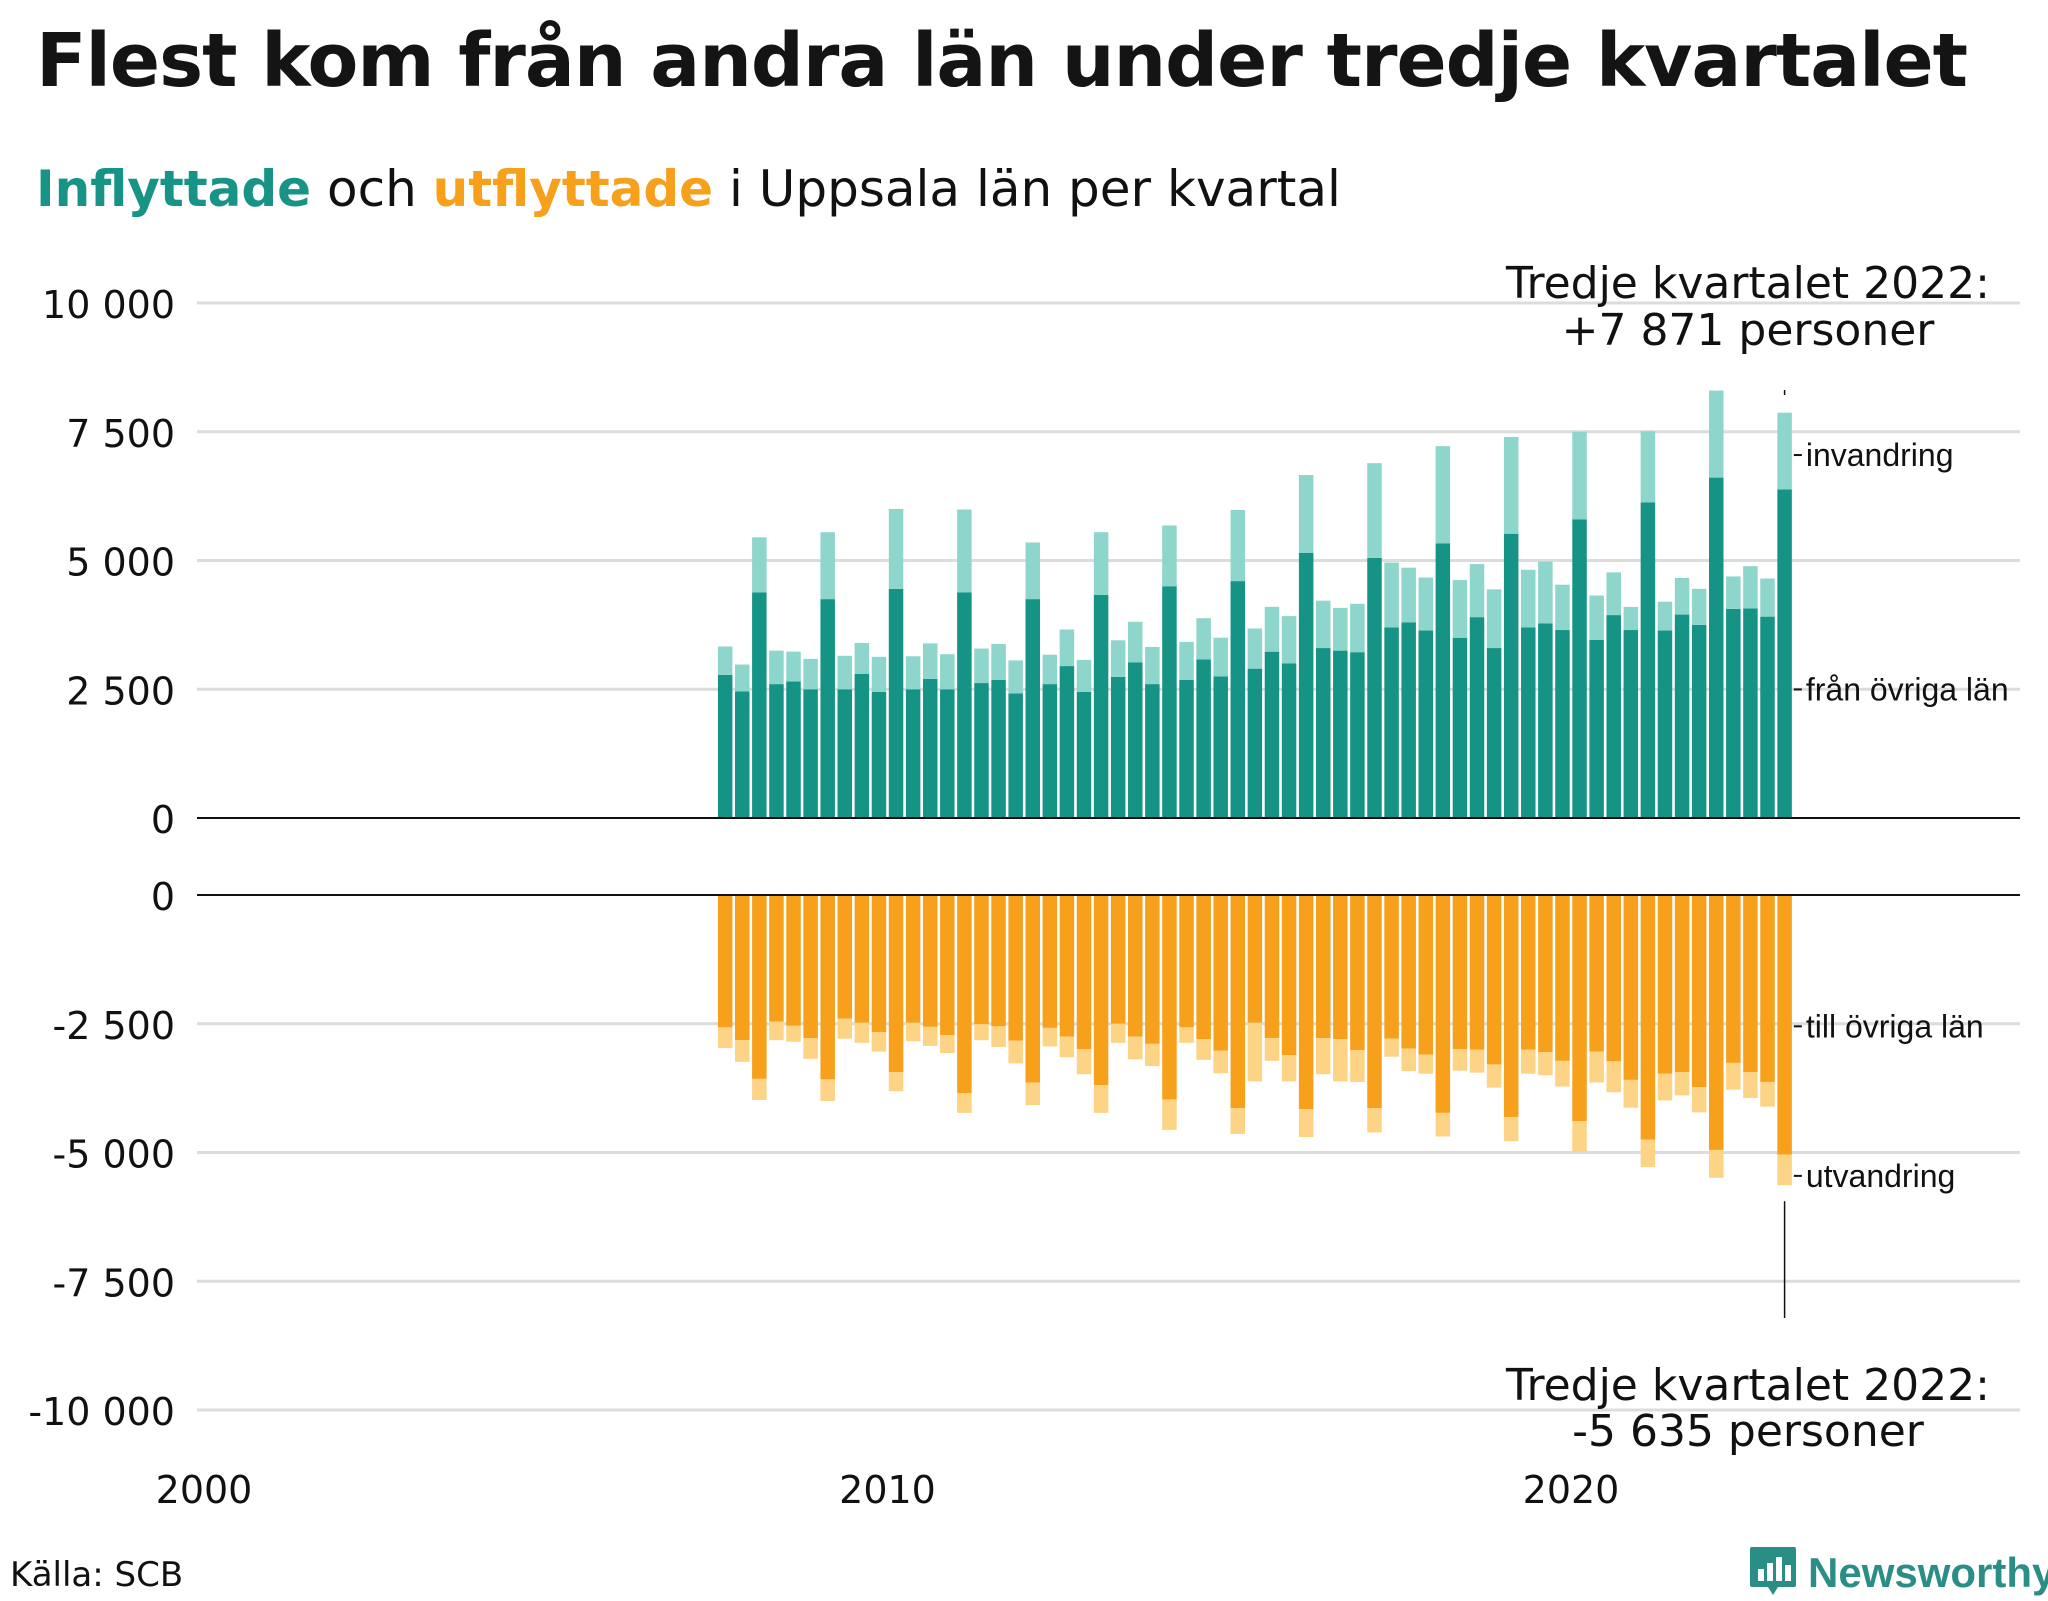 This screenshot has height=1601, width=2048. What do you see at coordinates (1880, 1176) in the screenshot?
I see `series-label: utvandring` at bounding box center [1880, 1176].